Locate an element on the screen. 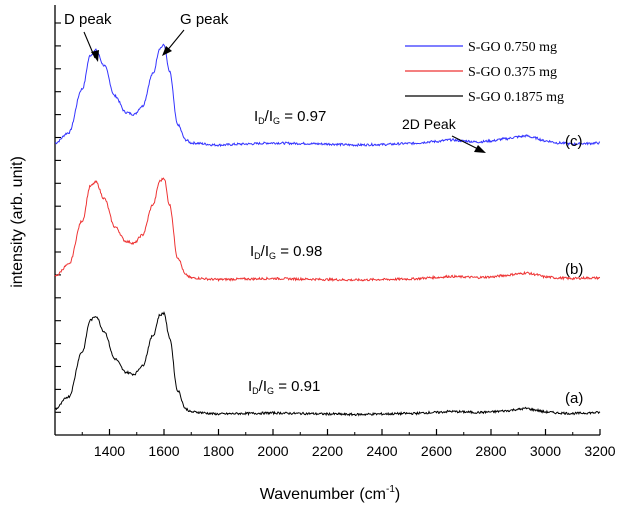 This screenshot has height=510, width=632. x-tick-label-2400: 2400 is located at coordinates (381, 451).